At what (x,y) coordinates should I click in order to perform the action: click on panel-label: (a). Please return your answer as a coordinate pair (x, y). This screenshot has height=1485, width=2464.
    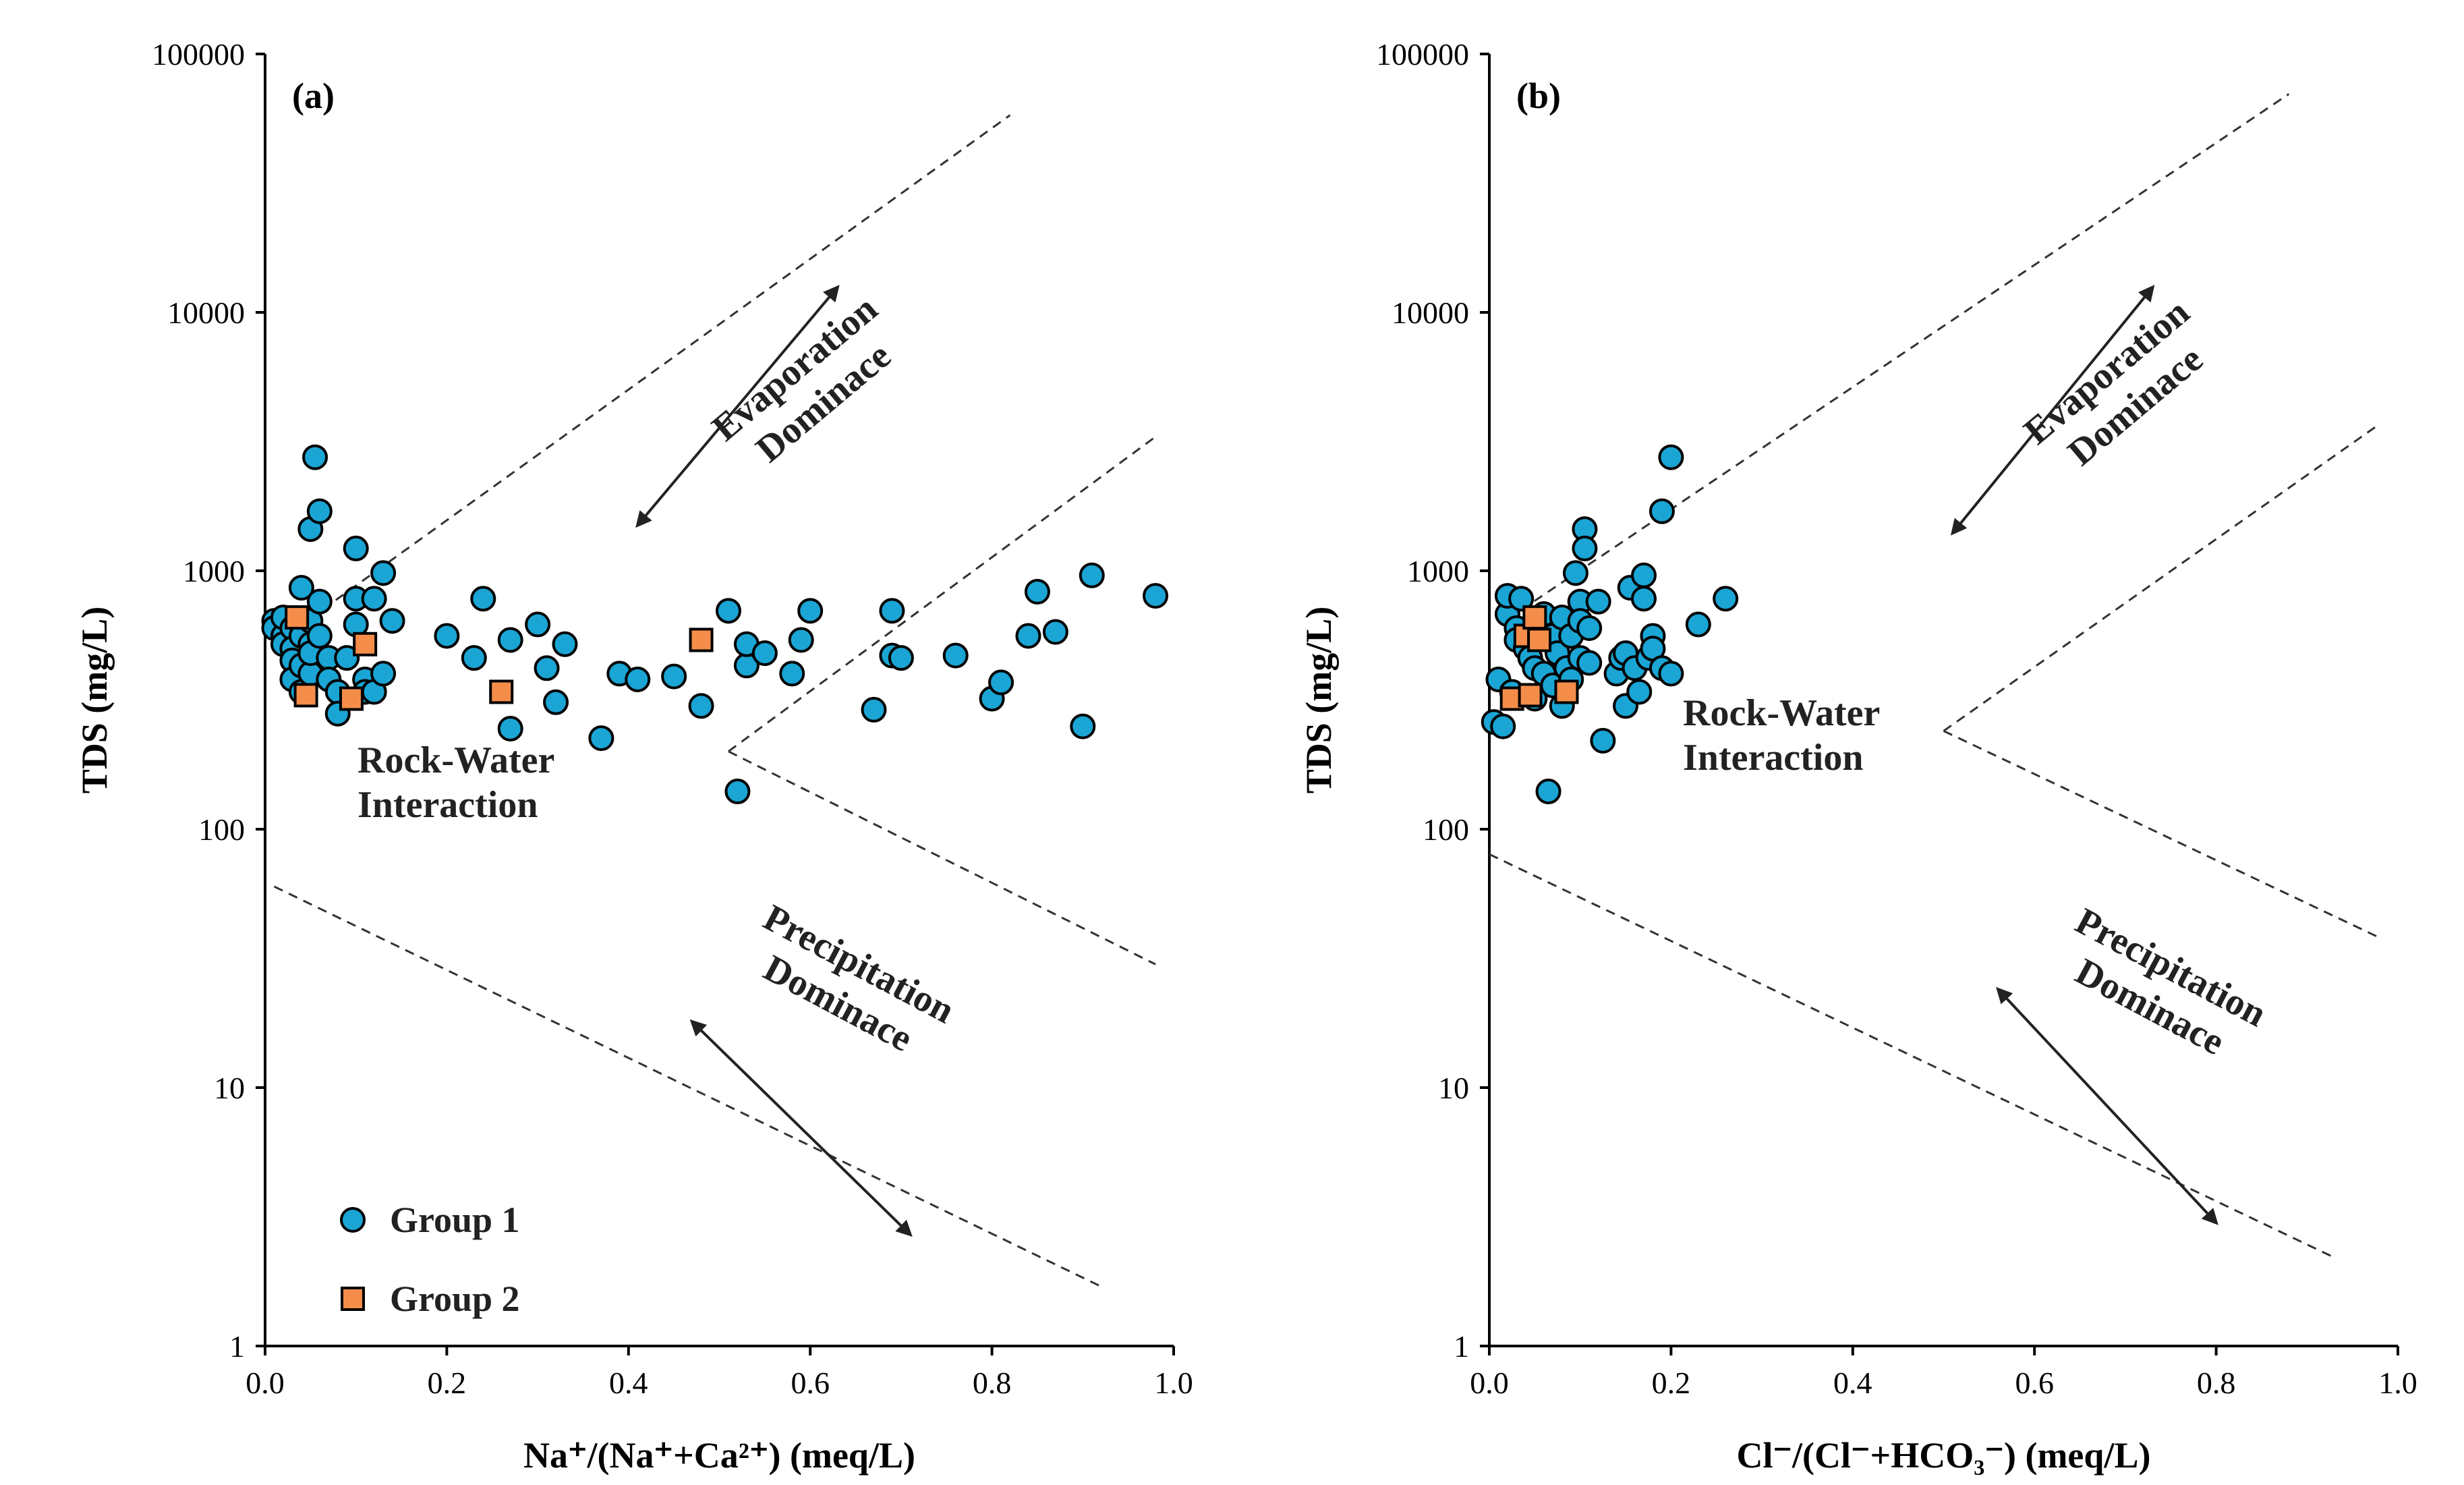
    Looking at the image, I should click on (313, 96).